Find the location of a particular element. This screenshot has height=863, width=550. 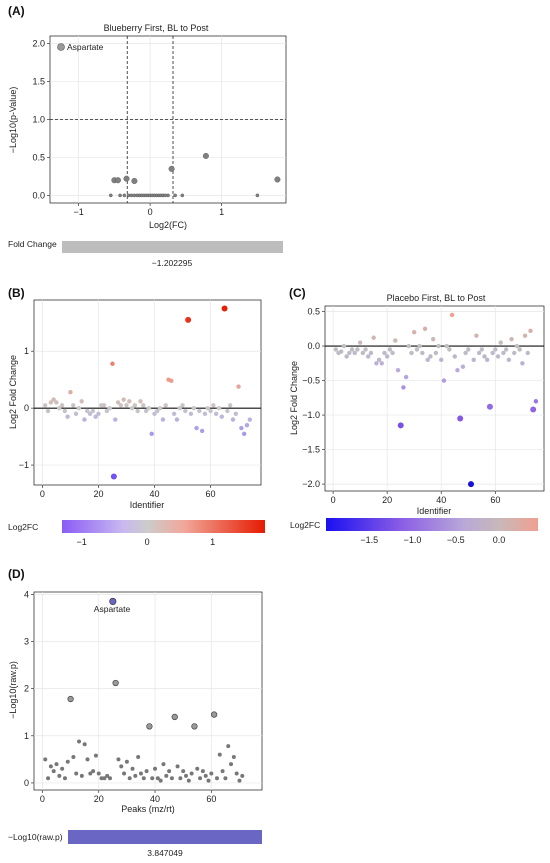

panel-c-colorbar is located at coordinates (432, 524).